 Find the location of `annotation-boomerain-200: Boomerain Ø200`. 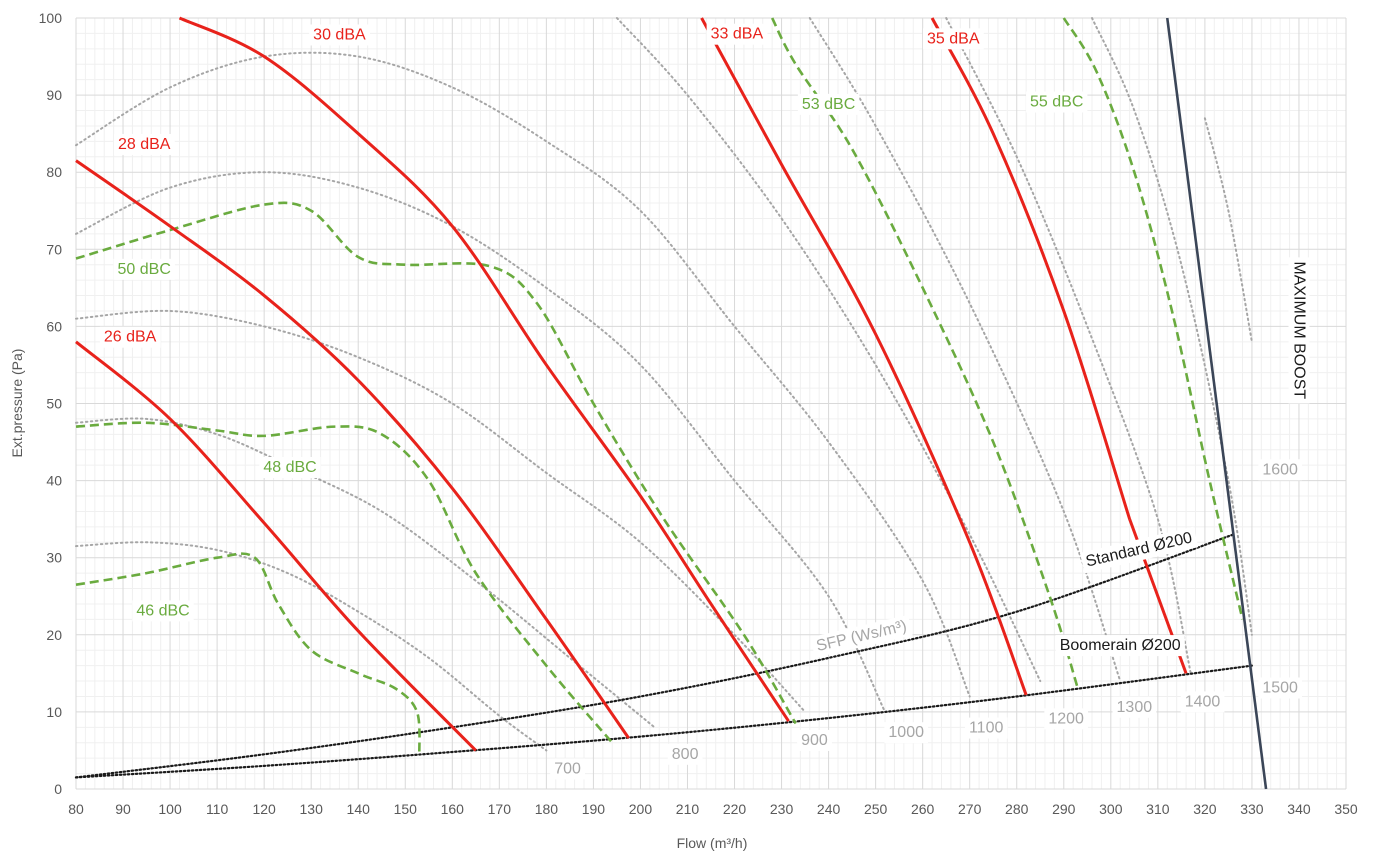

annotation-boomerain-200: Boomerain Ø200 is located at coordinates (1120, 645).